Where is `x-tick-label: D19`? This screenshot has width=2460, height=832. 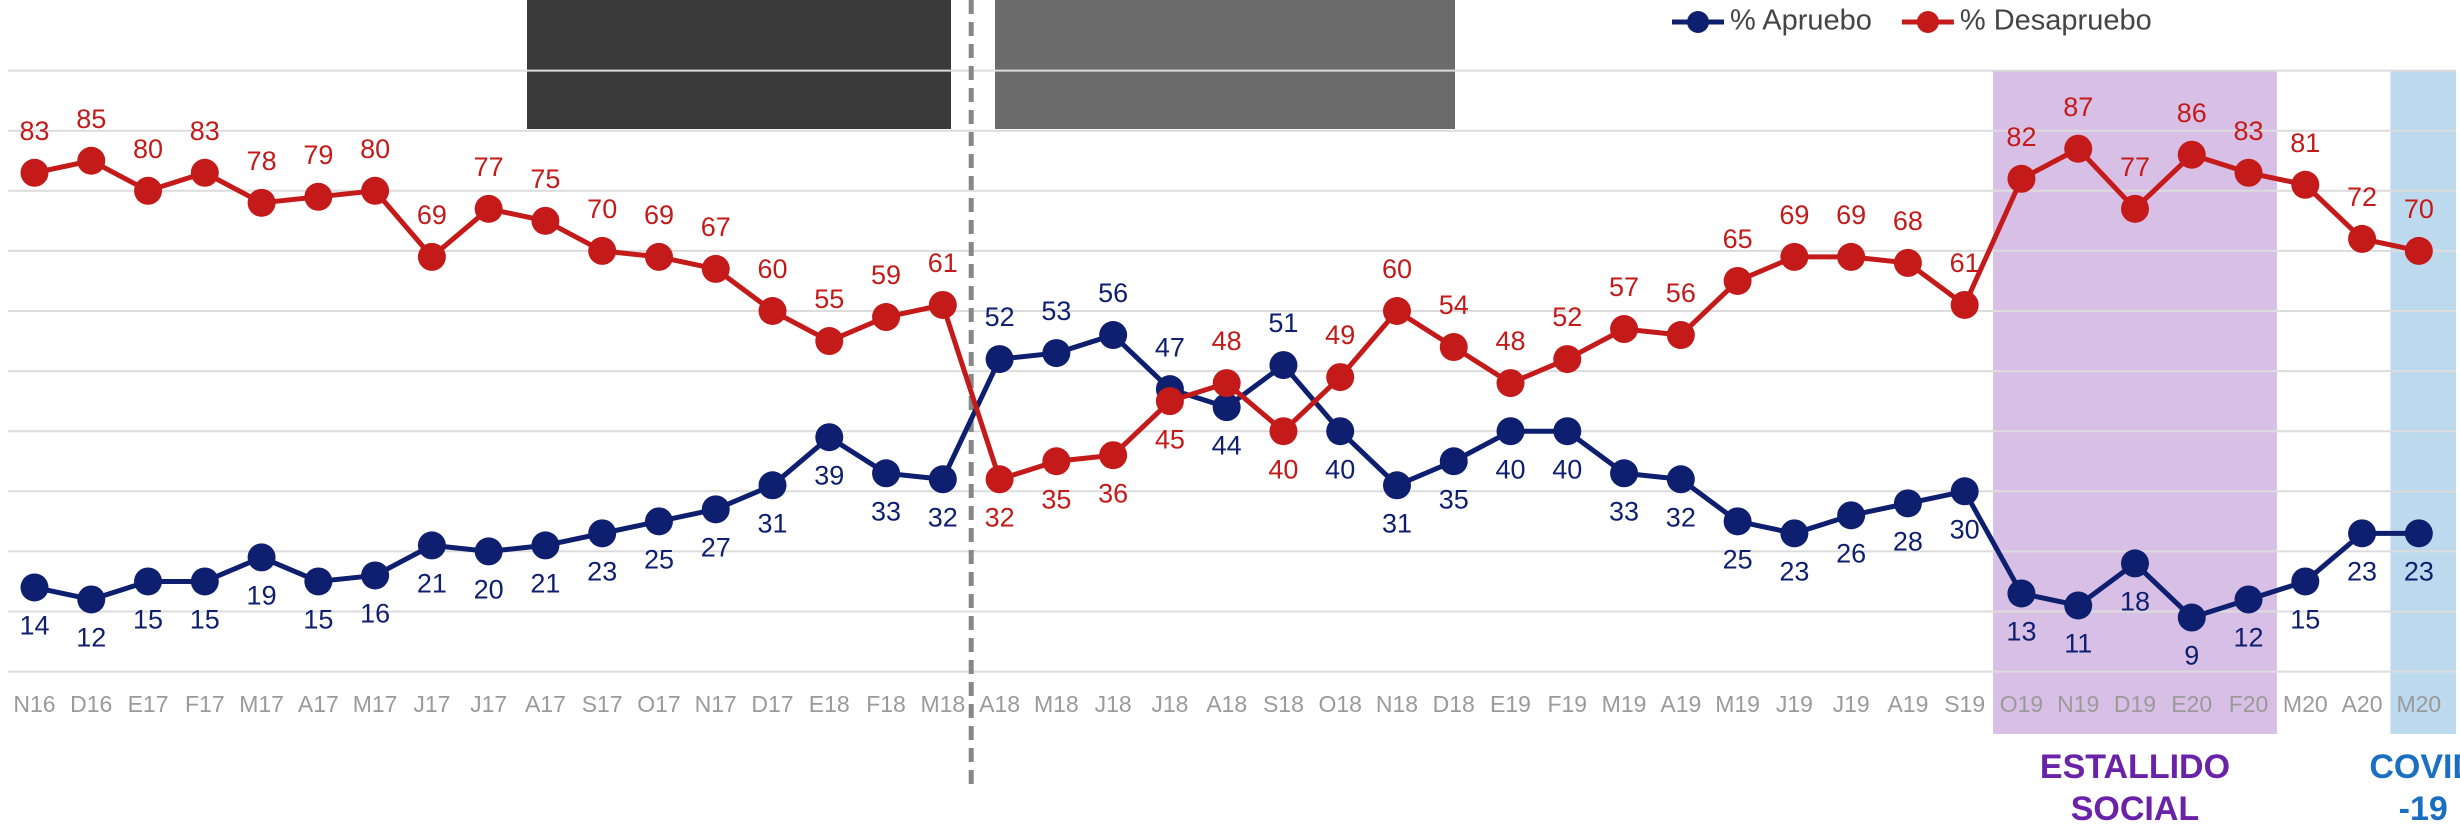 x-tick-label: D19 is located at coordinates (2135, 704).